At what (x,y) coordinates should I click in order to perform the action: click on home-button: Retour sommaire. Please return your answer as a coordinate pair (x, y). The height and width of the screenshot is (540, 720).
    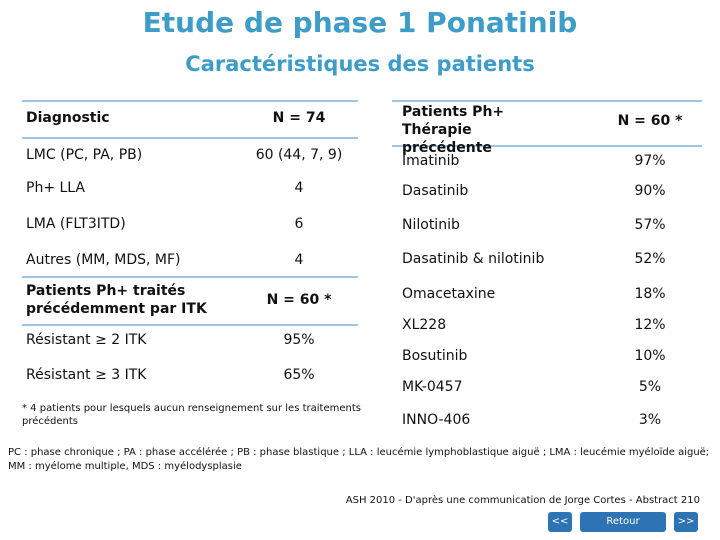
    Looking at the image, I should click on (623, 526).